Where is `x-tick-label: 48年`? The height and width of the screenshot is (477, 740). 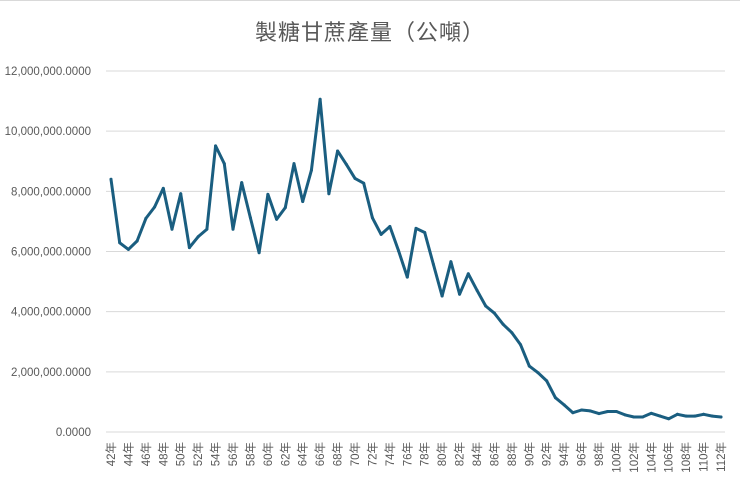
x-tick-label: 48年 is located at coordinates (163, 454).